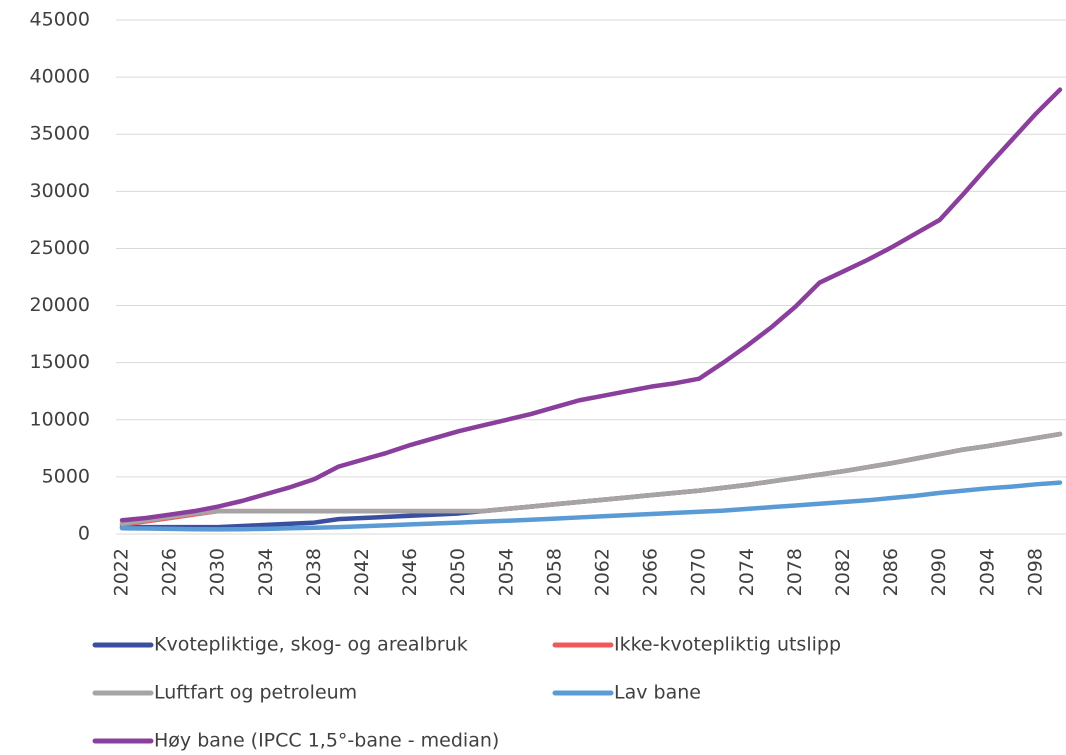 This screenshot has height=755, width=1066. Describe the element at coordinates (314, 572) in the screenshot. I see `x-tick-label: 2038` at that location.